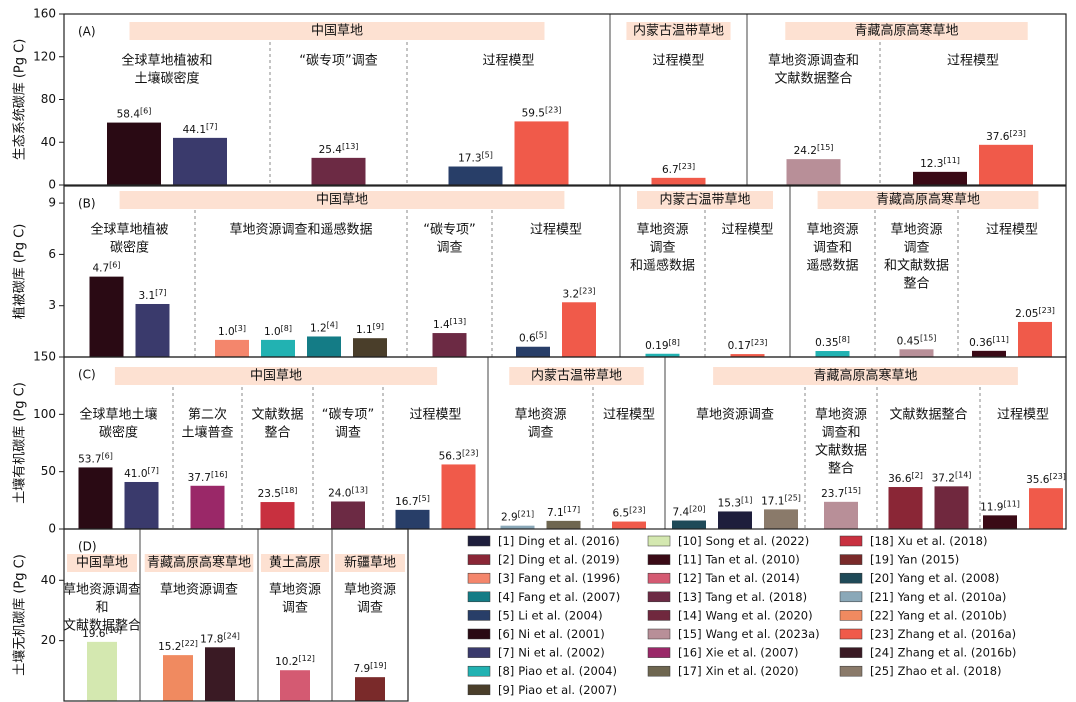  I want to click on value-label: 2.9[21], so click(517, 516).